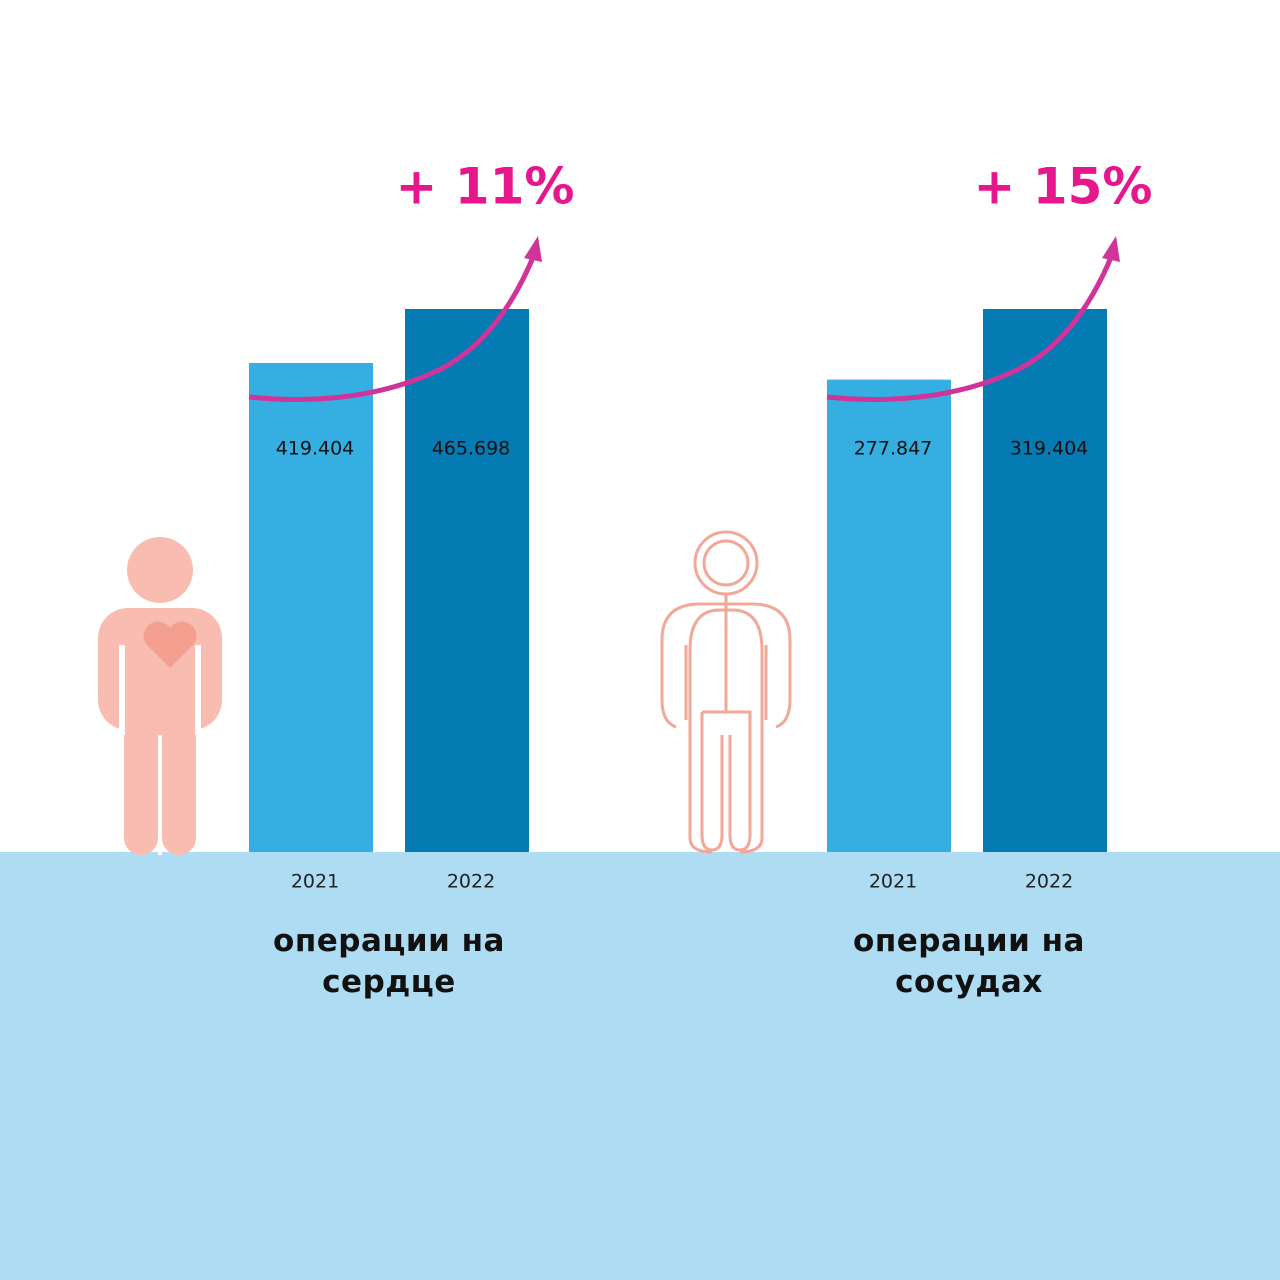 This screenshot has width=1280, height=1280. What do you see at coordinates (485, 187) in the screenshot?
I see `annotation: + 11%` at bounding box center [485, 187].